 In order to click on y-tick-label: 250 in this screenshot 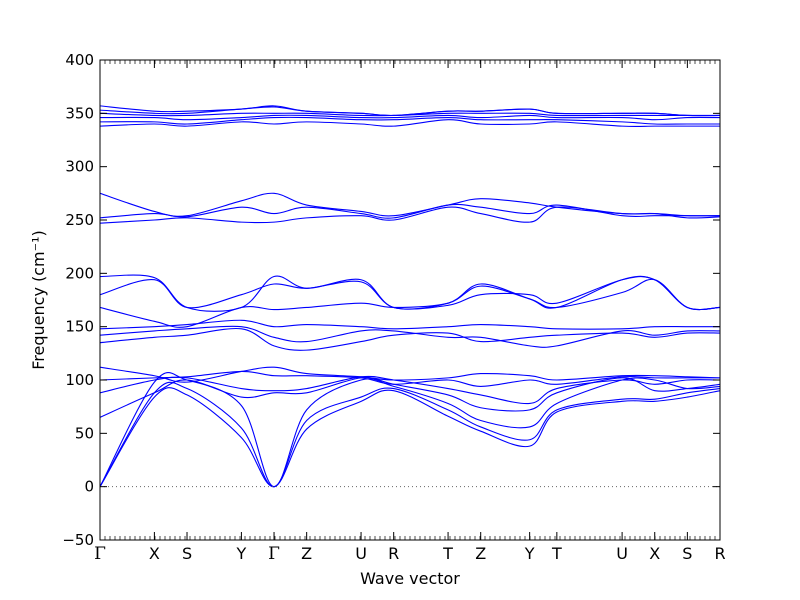, I will do `click(79, 220)`.